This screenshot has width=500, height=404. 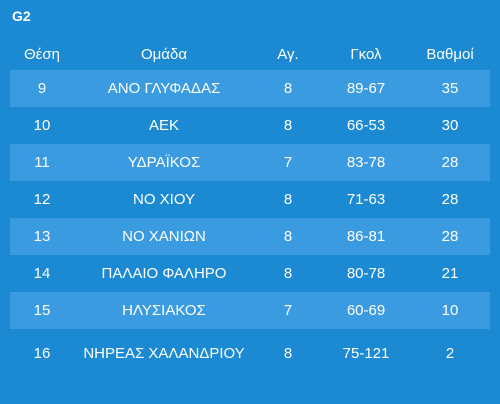 What do you see at coordinates (250, 310) in the screenshot?
I see `table-row: 15 ΗΛΥΣΙΑΚΟΣ 7 60-69 10` at bounding box center [250, 310].